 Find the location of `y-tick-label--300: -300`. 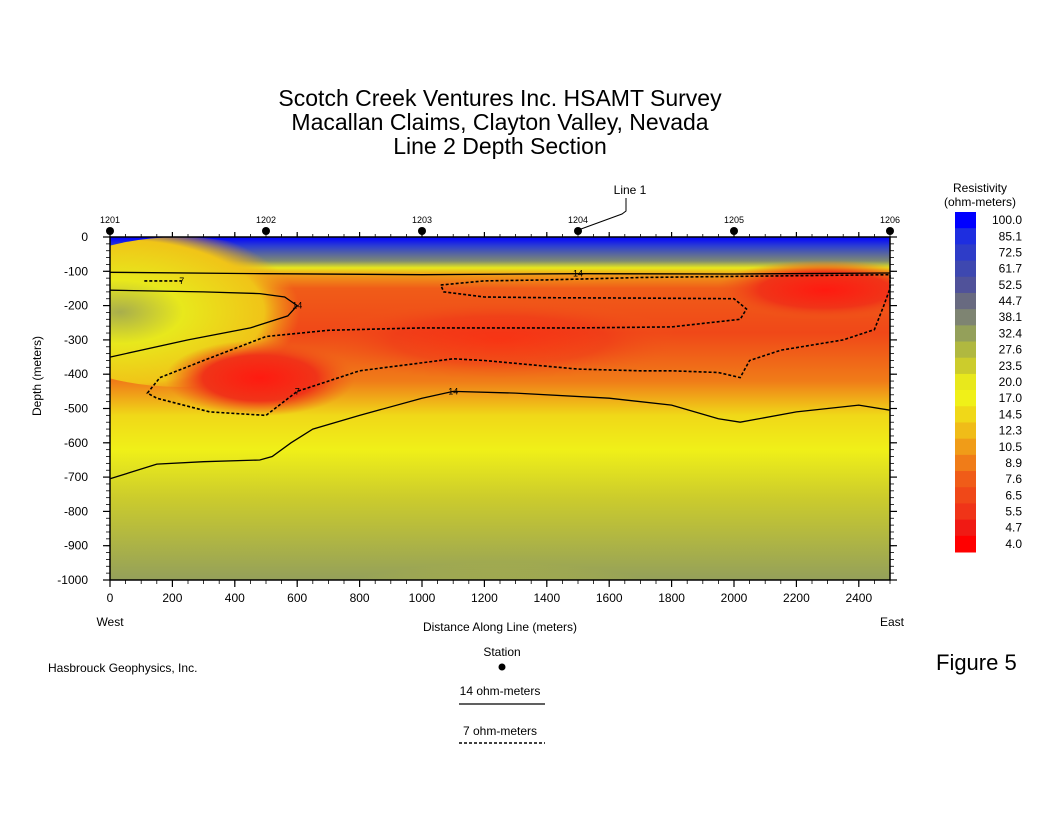

y-tick-label--300: -300 is located at coordinates (76, 340).